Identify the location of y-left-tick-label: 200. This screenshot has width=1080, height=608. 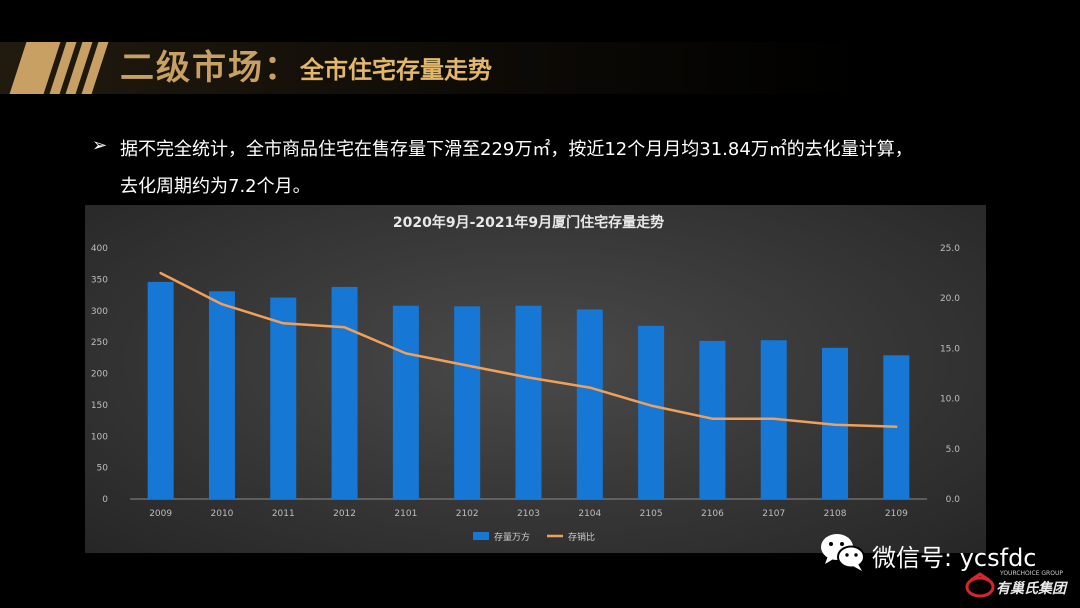
(99, 375).